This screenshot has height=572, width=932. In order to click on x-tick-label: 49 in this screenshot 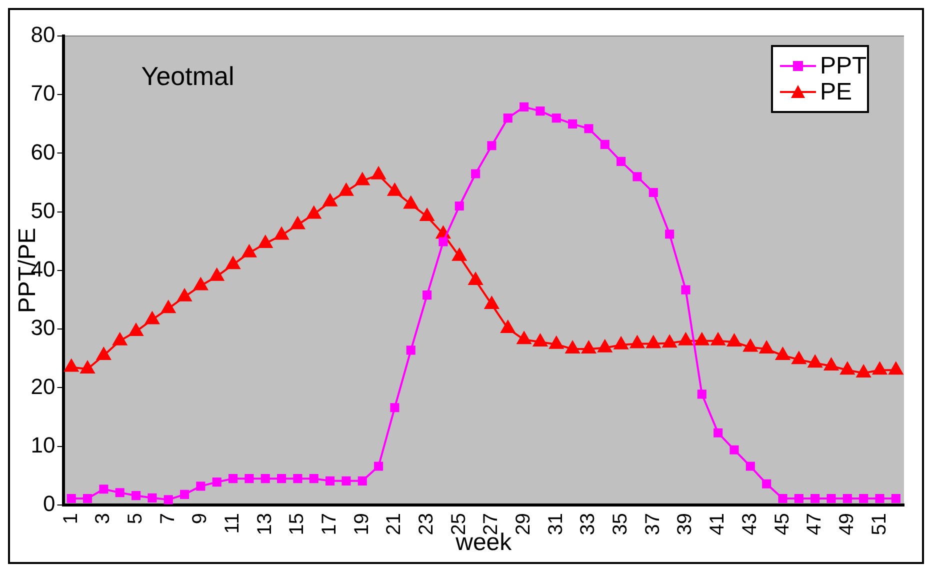, I will do `click(847, 524)`.